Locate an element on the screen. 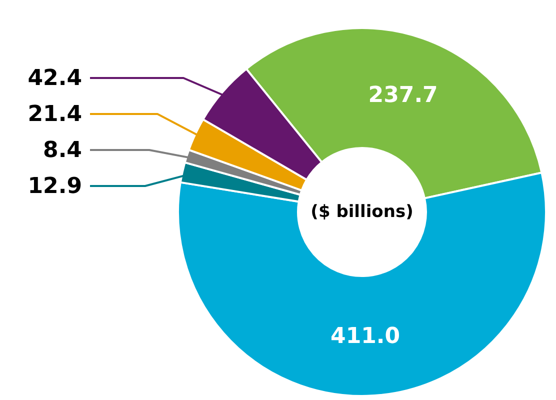 The image size is (556, 400). data-label: 237.7 is located at coordinates (403, 95).